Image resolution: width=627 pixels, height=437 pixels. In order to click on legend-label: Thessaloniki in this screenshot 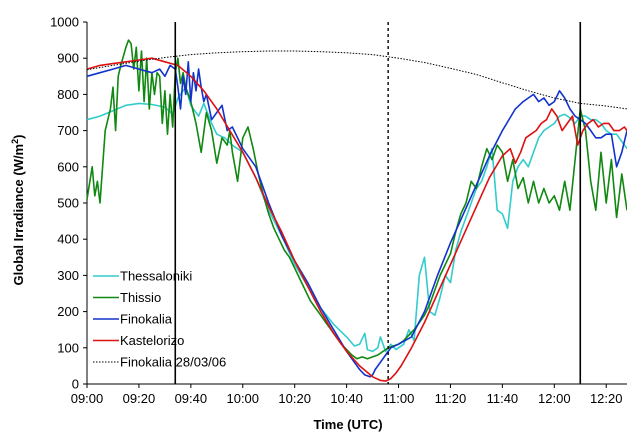, I will do `click(156, 276)`.